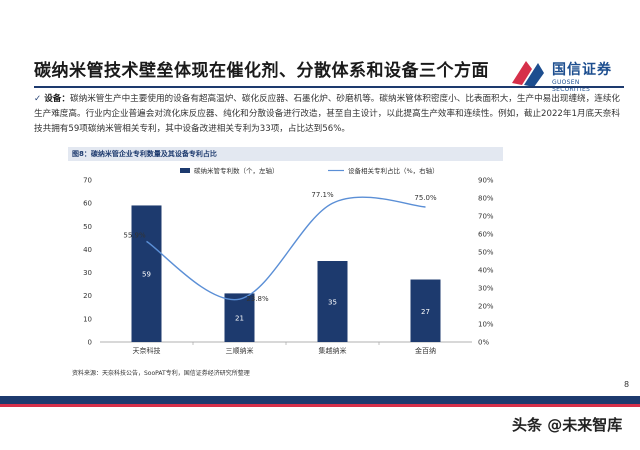 This screenshot has width=640, height=450. Describe the element at coordinates (486, 253) in the screenshot. I see `right-tick-label: 50%` at that location.